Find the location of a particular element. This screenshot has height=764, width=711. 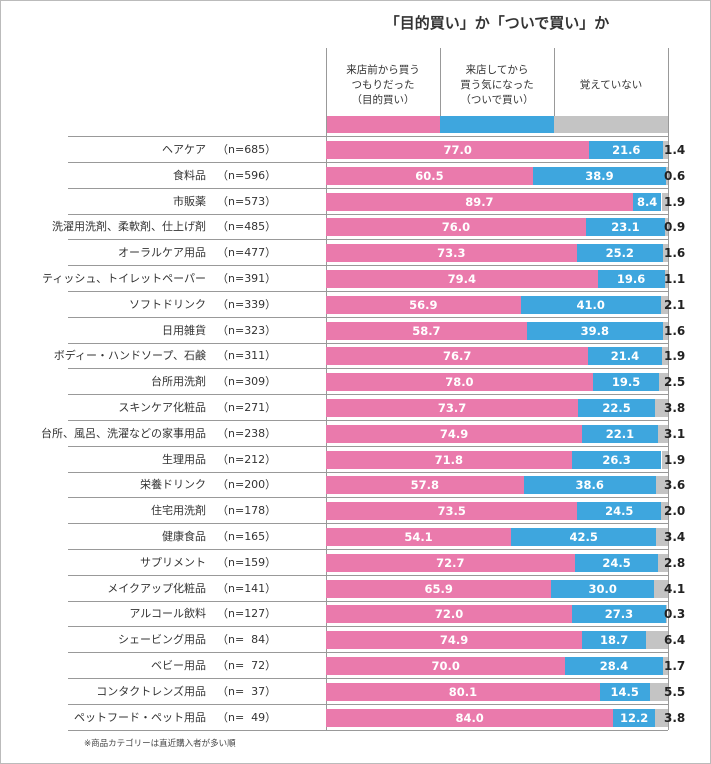

category-label: ソフトドリンク is located at coordinates (167, 304).